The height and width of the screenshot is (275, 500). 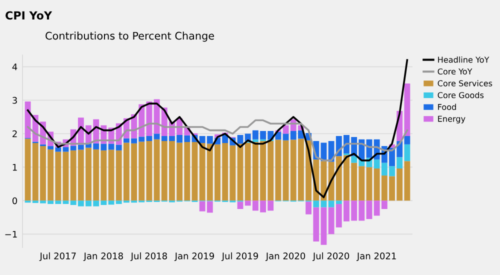 What do you see at coordinates (14, 134) in the screenshot?
I see `y-tick-label: 2` at bounding box center [14, 134].